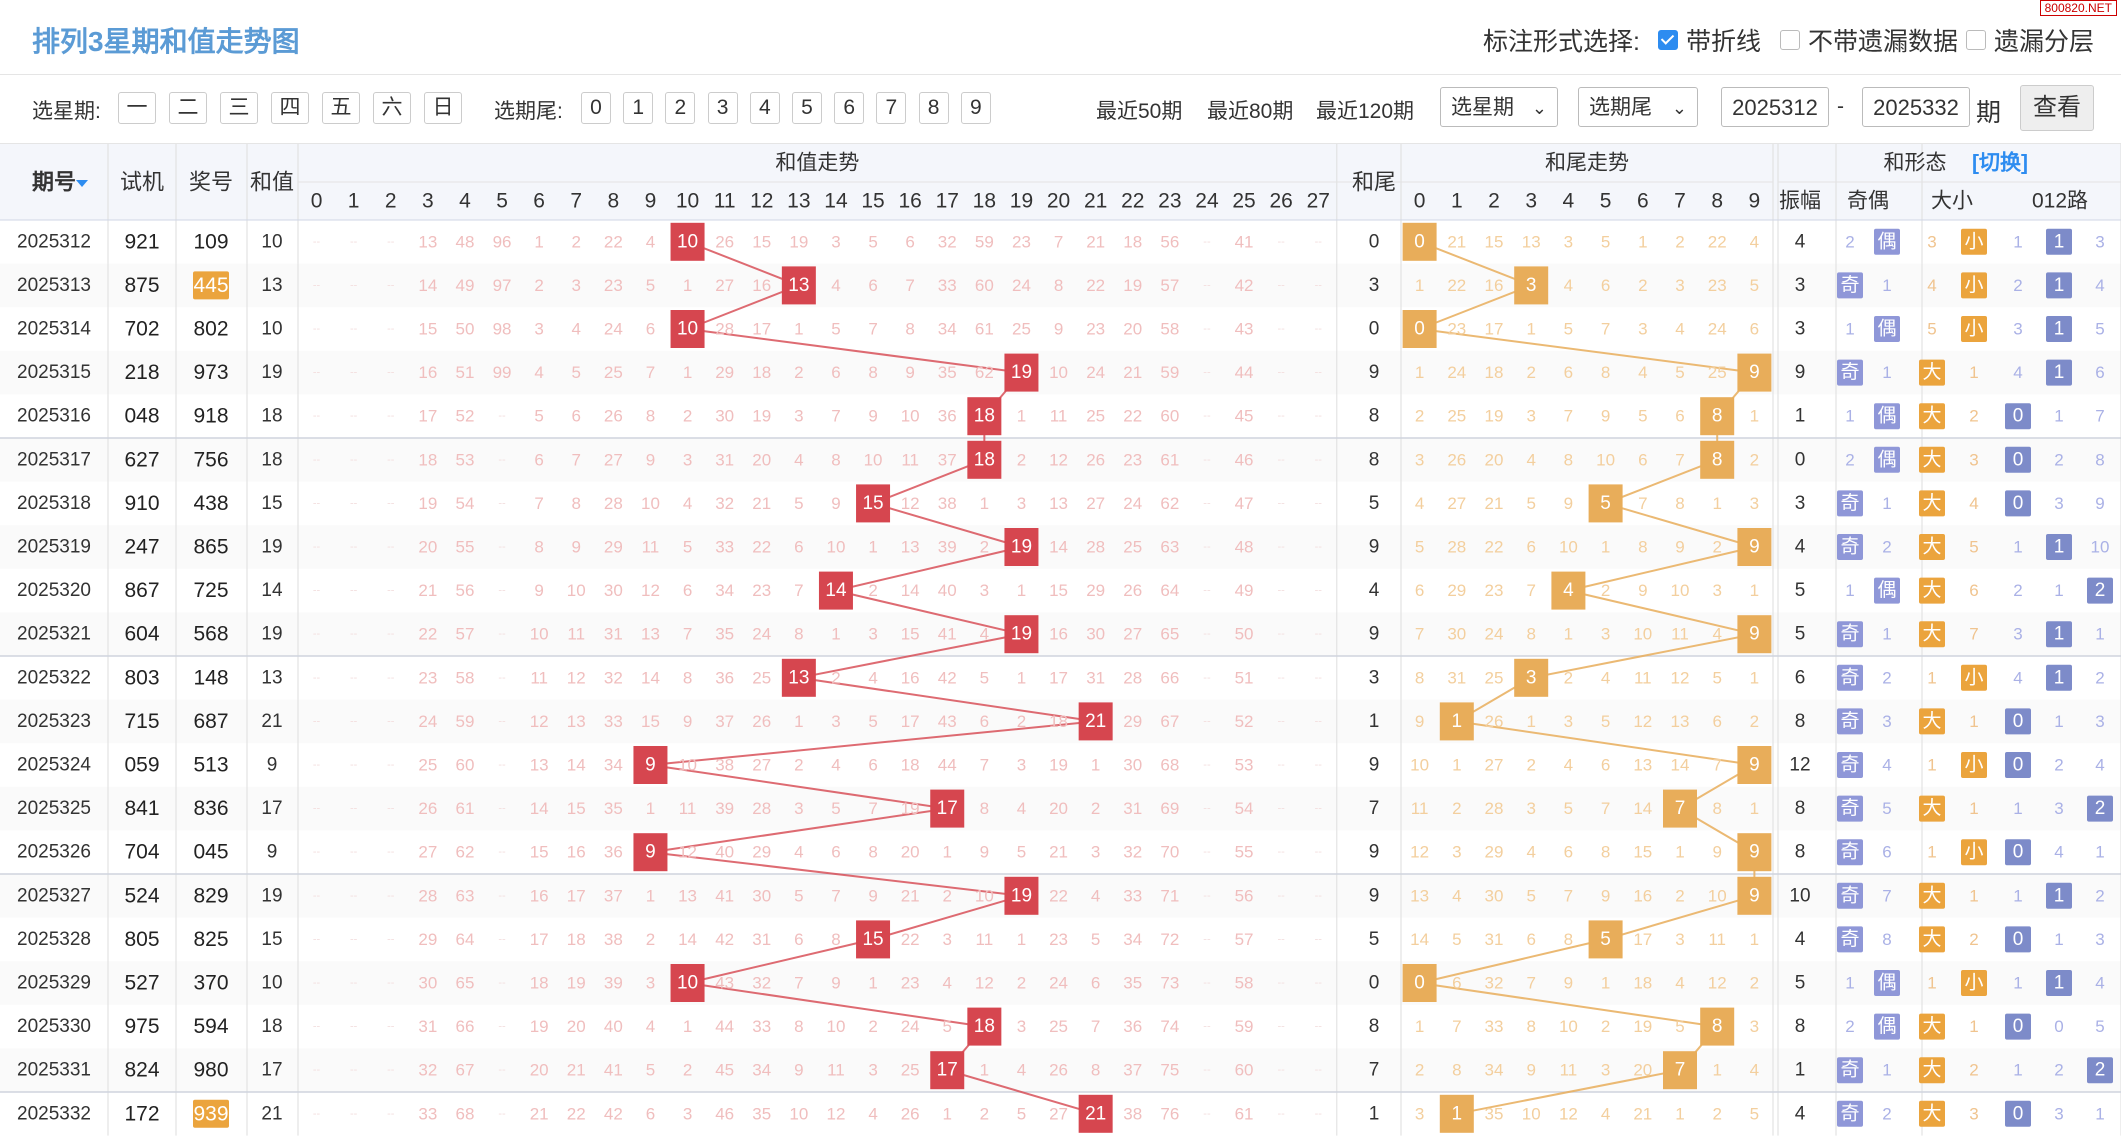  I want to click on route-hit-box, so click(2100, 1070).